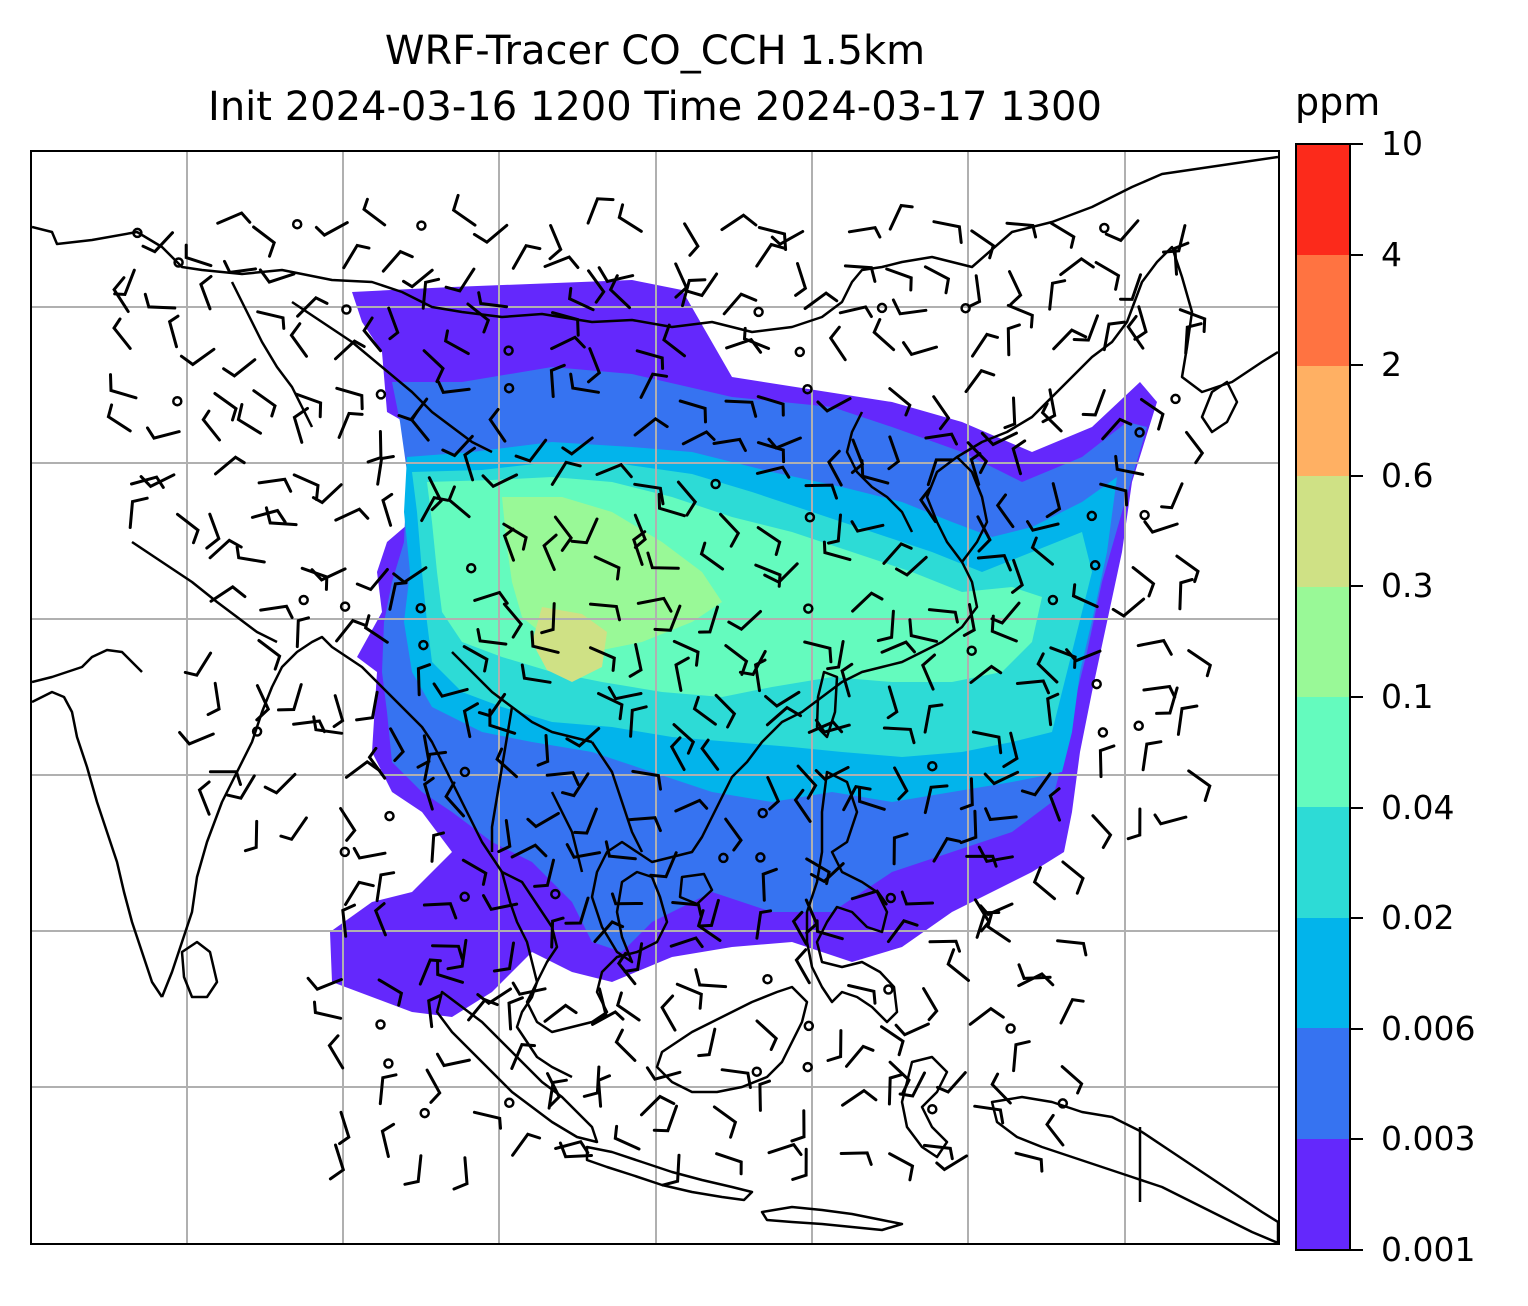 The image size is (1528, 1306). I want to click on coastline-eurasia-north, so click(655, 244).